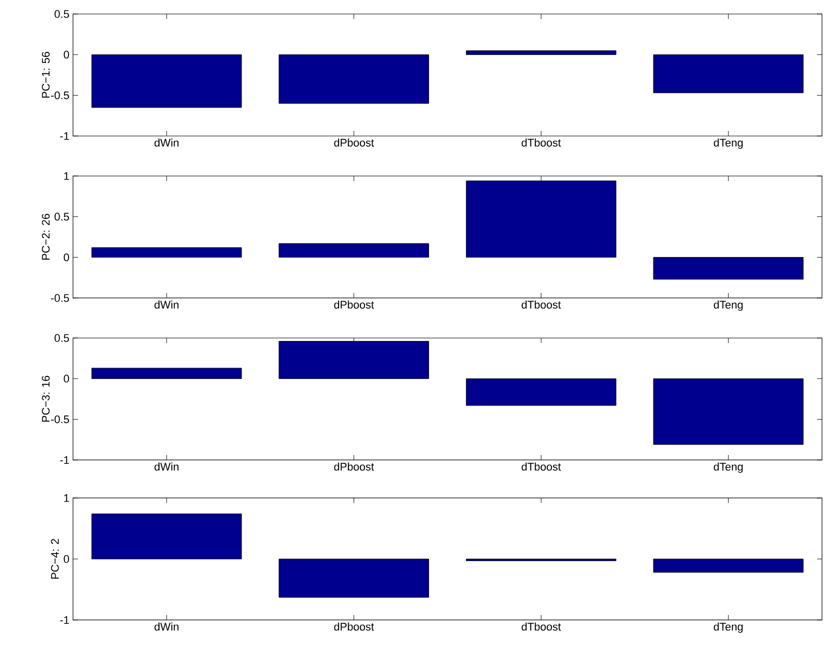  I want to click on y-axis-title: PC−4: 2, so click(55, 559).